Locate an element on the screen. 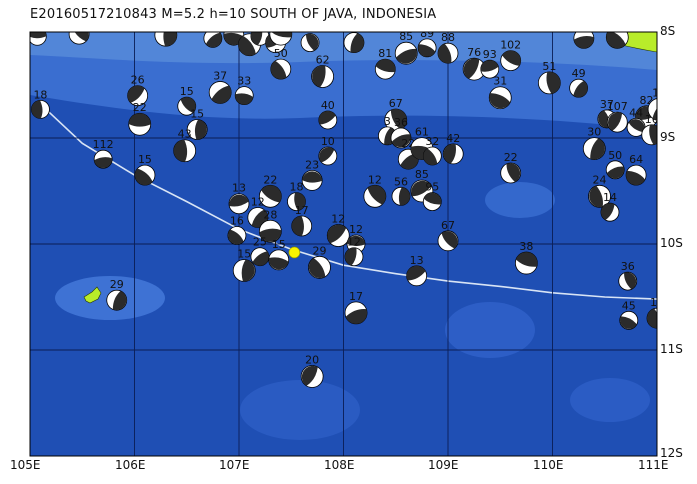 Image resolution: width=697 pixels, height=484 pixels. focal-mechanism: 102 is located at coordinates (510, 55).